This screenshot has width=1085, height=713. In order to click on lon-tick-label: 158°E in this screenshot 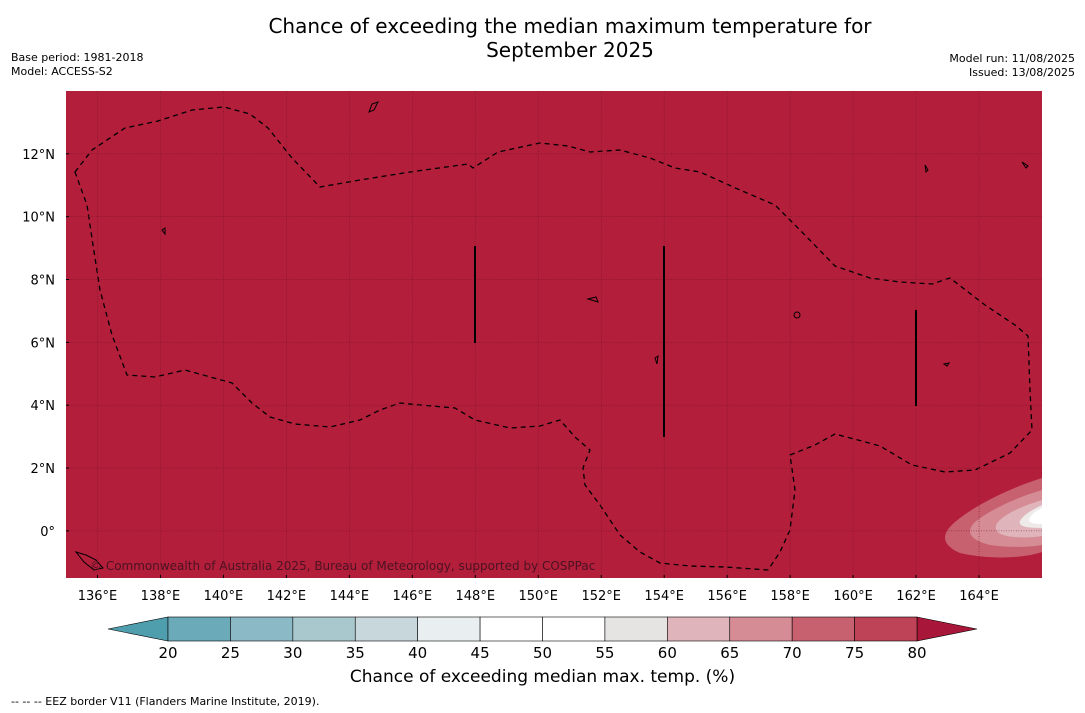, I will do `click(790, 596)`.